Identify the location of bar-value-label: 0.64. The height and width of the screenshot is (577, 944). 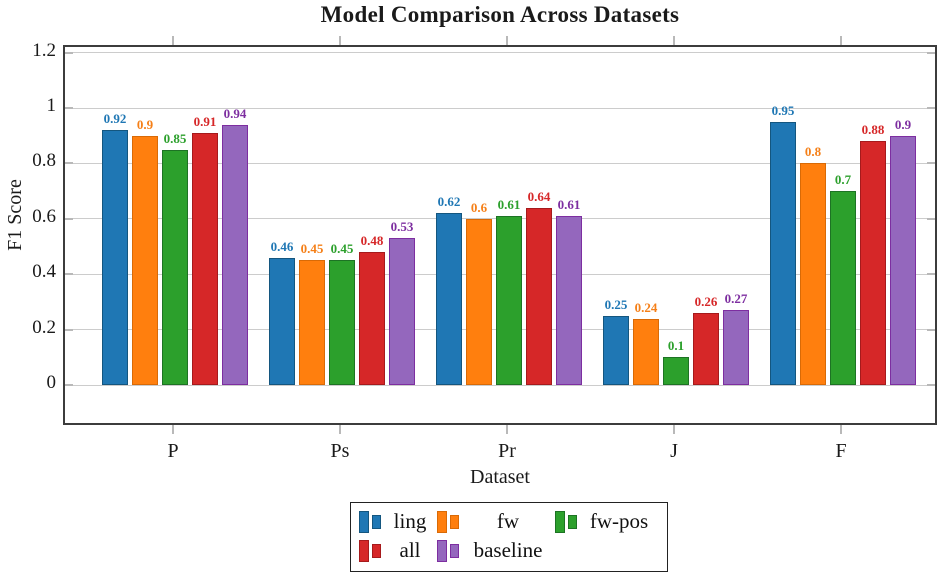
(539, 196).